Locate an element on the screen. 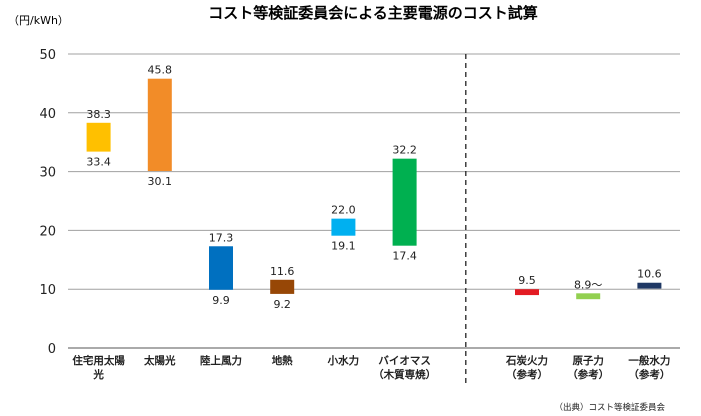 This screenshot has width=701, height=416. high-value-label: 11.6 is located at coordinates (282, 271).